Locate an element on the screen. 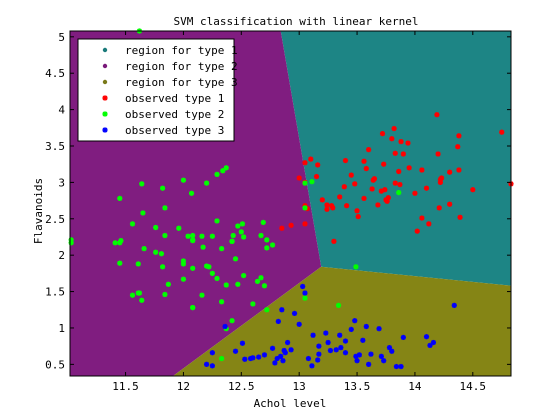 The height and width of the screenshot is (420, 560). x-tick-label-3: 13 is located at coordinates (299, 386).